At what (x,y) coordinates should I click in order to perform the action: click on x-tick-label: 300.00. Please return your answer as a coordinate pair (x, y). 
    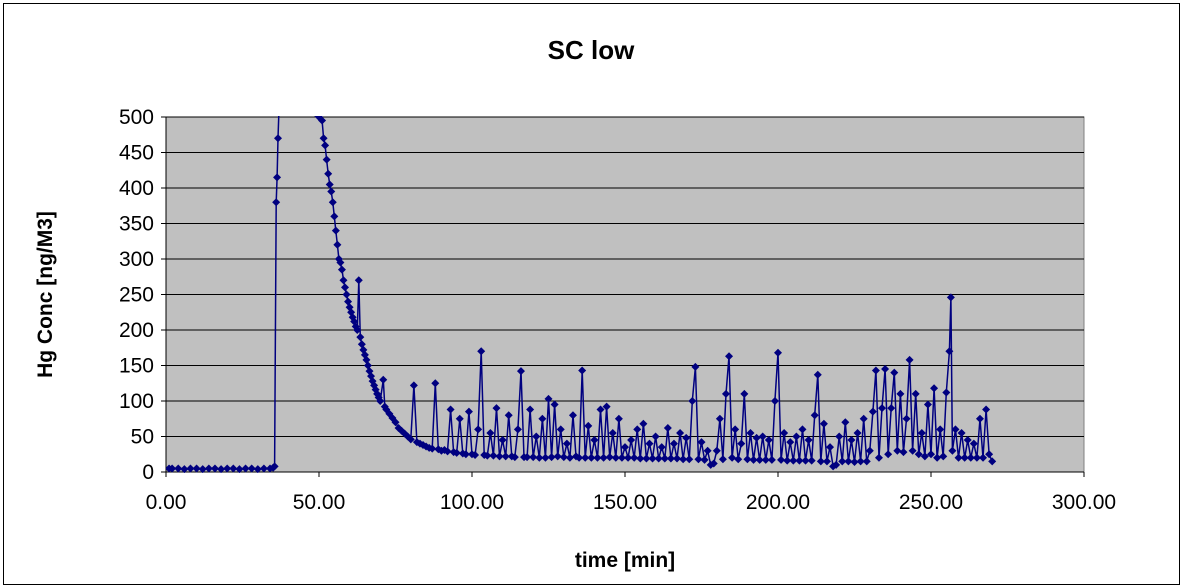
    Looking at the image, I should click on (1084, 502).